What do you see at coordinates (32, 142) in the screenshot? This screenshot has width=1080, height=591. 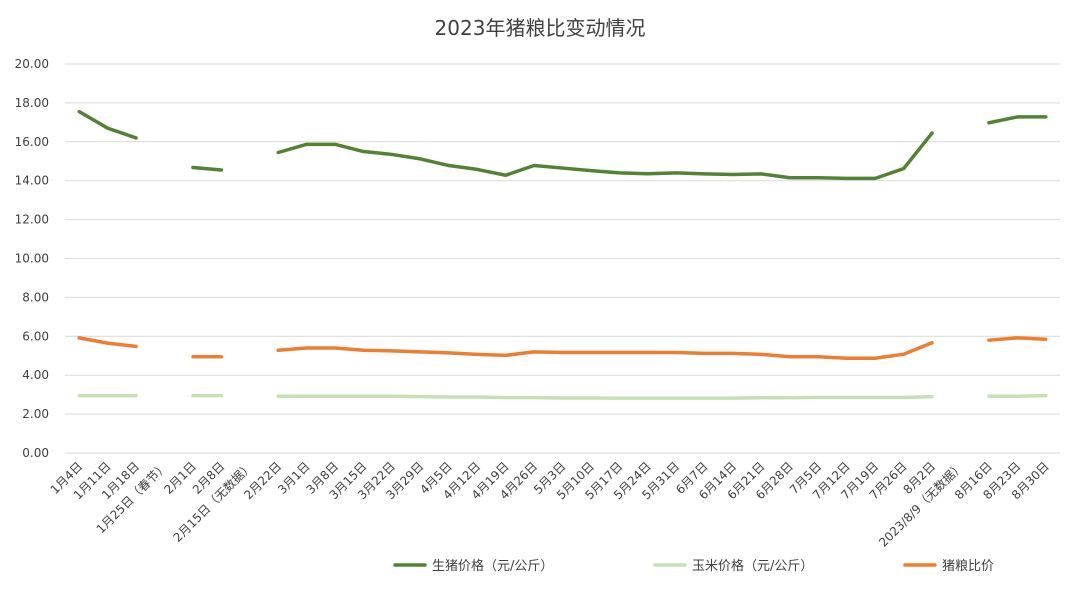 I see `y-tick-label: 16.00` at bounding box center [32, 142].